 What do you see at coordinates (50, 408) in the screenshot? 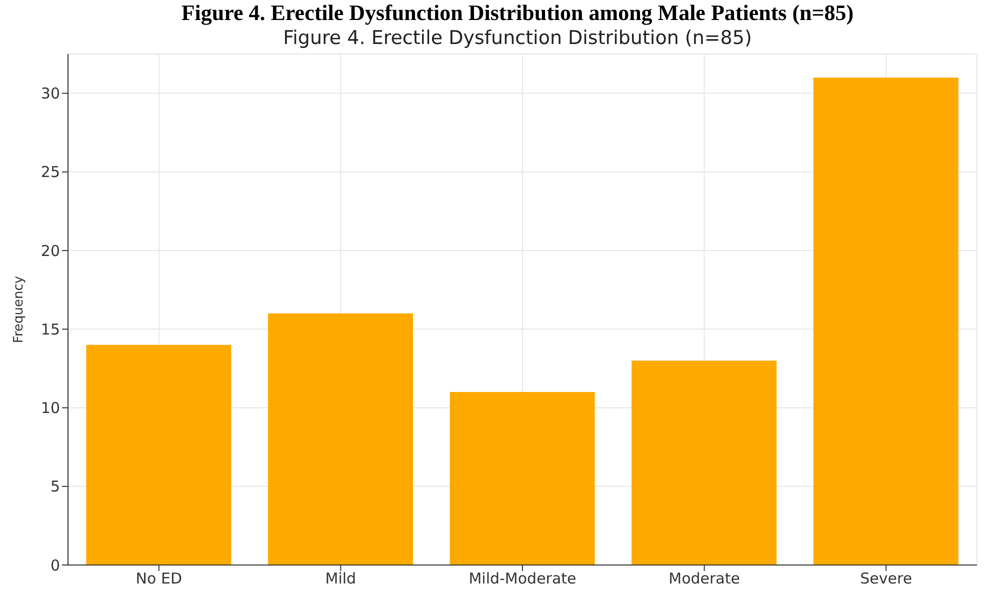
I see `y-tick-label: 10` at bounding box center [50, 408].